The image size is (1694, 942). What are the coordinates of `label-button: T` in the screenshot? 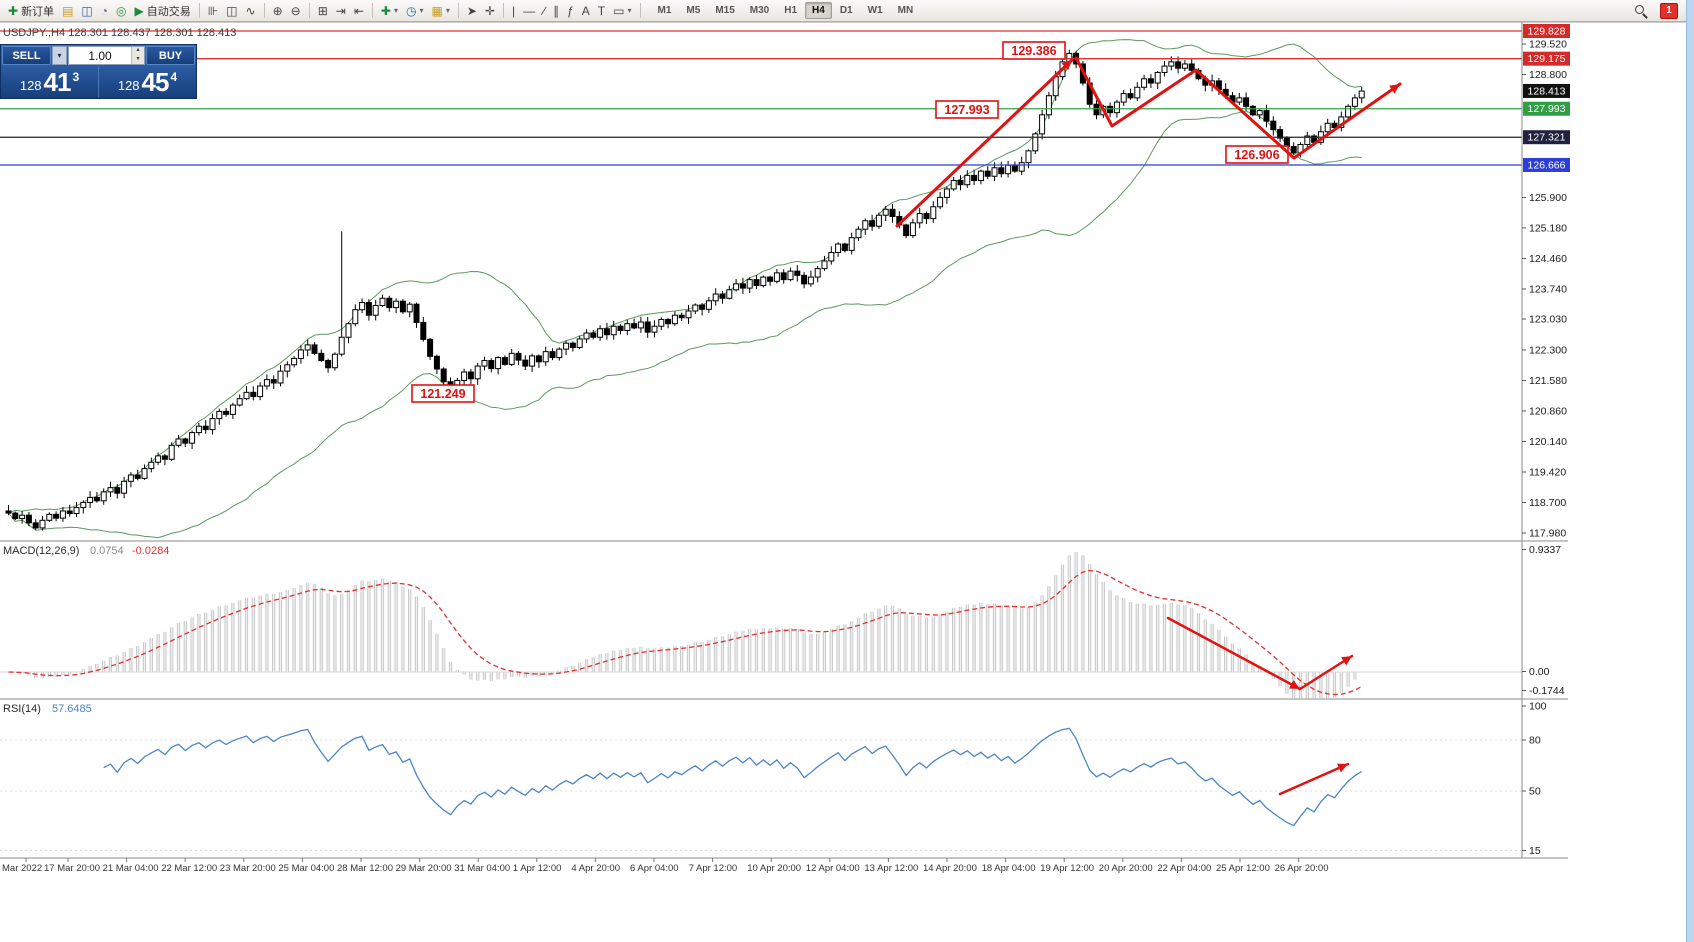 It's located at (601, 11).